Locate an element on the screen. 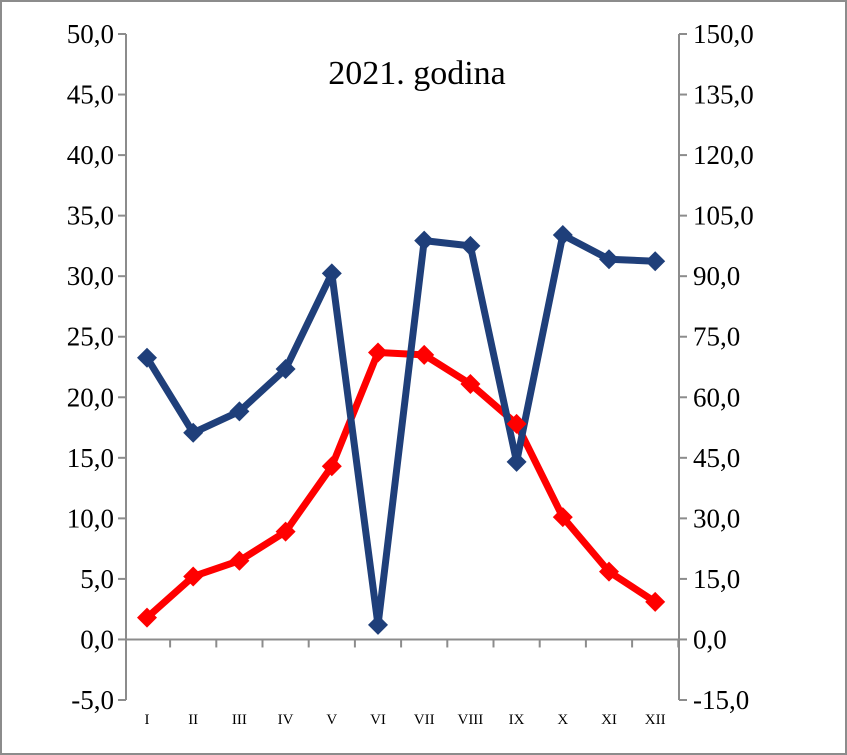 The width and height of the screenshot is (847, 755). right-axis-tick-label: 0,0 is located at coordinates (710, 639).